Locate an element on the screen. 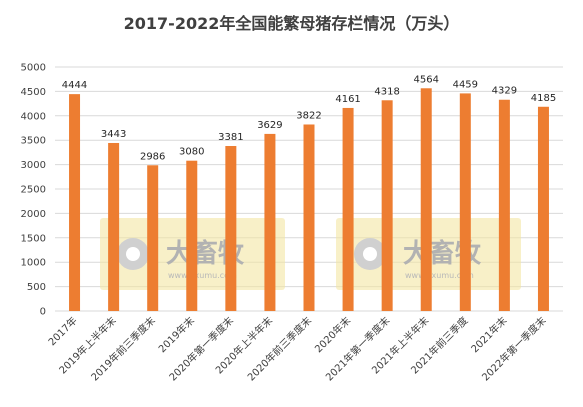 This screenshot has height=407, width=583. chart-title: 2017-2022年全国能繁母猪存栏情况（万头） is located at coordinates (291, 23).